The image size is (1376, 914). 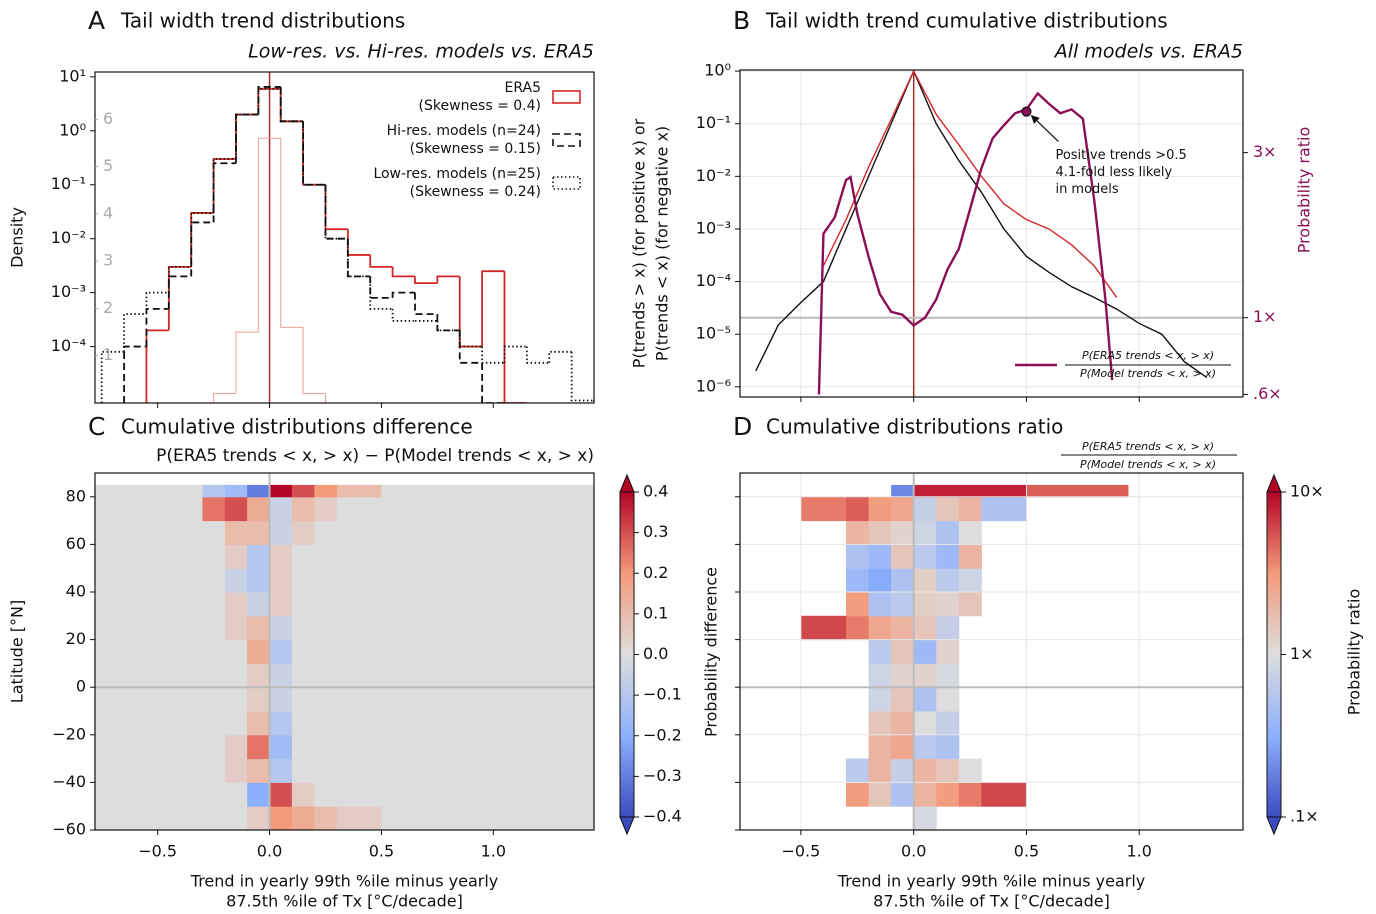 I want to click on histogram-drop, so click(x=515, y=337).